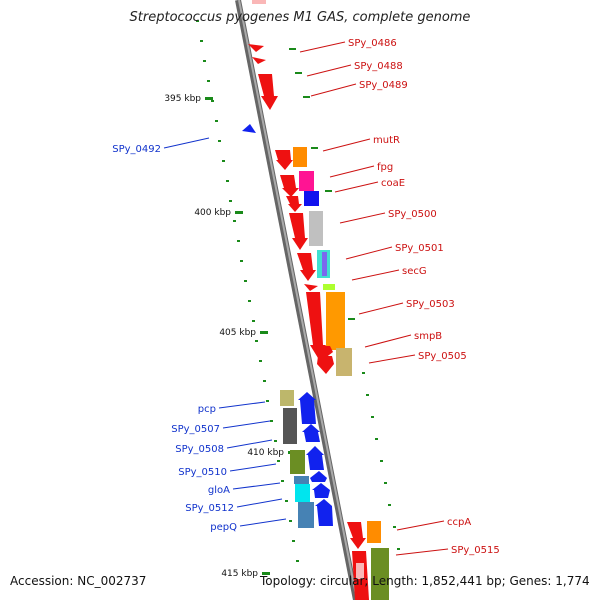 This screenshot has height=600, width=600. I want to click on scale-label: 400 kbp, so click(212, 213).